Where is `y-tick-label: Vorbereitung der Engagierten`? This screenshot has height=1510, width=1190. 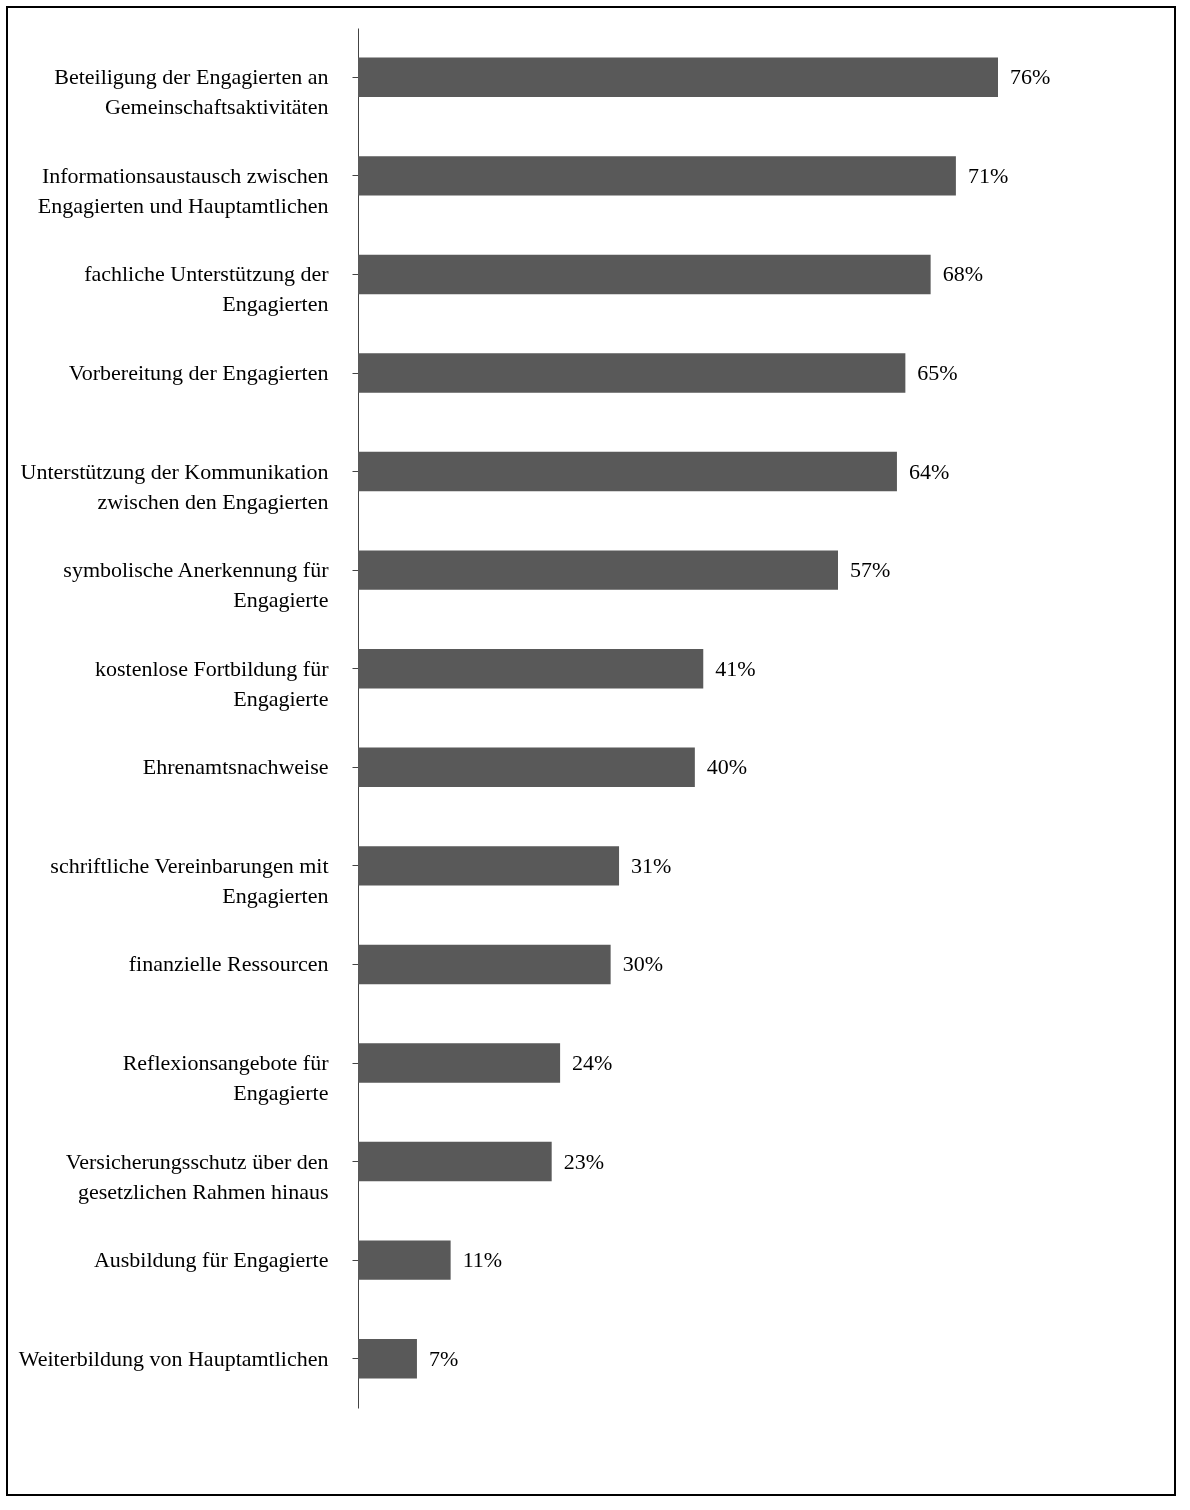 y-tick-label: Vorbereitung der Engagierten is located at coordinates (198, 372).